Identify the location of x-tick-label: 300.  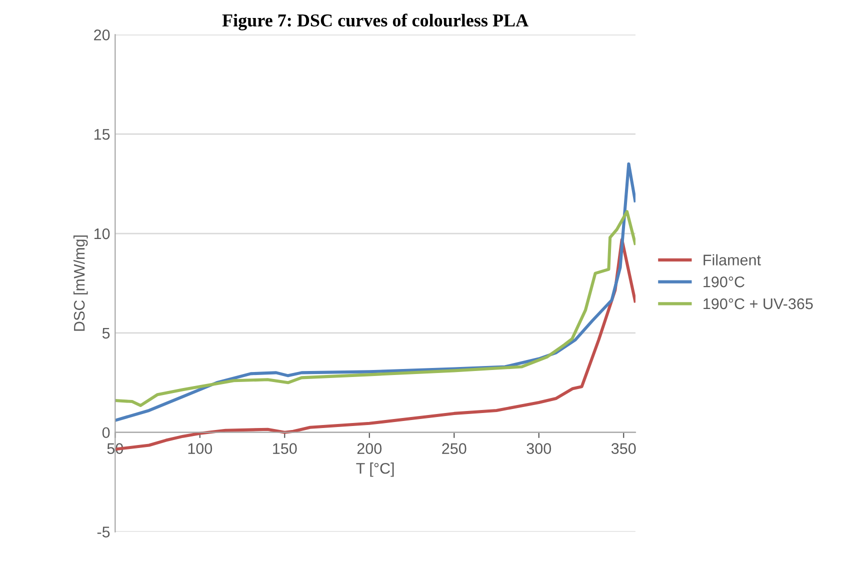
(539, 448).